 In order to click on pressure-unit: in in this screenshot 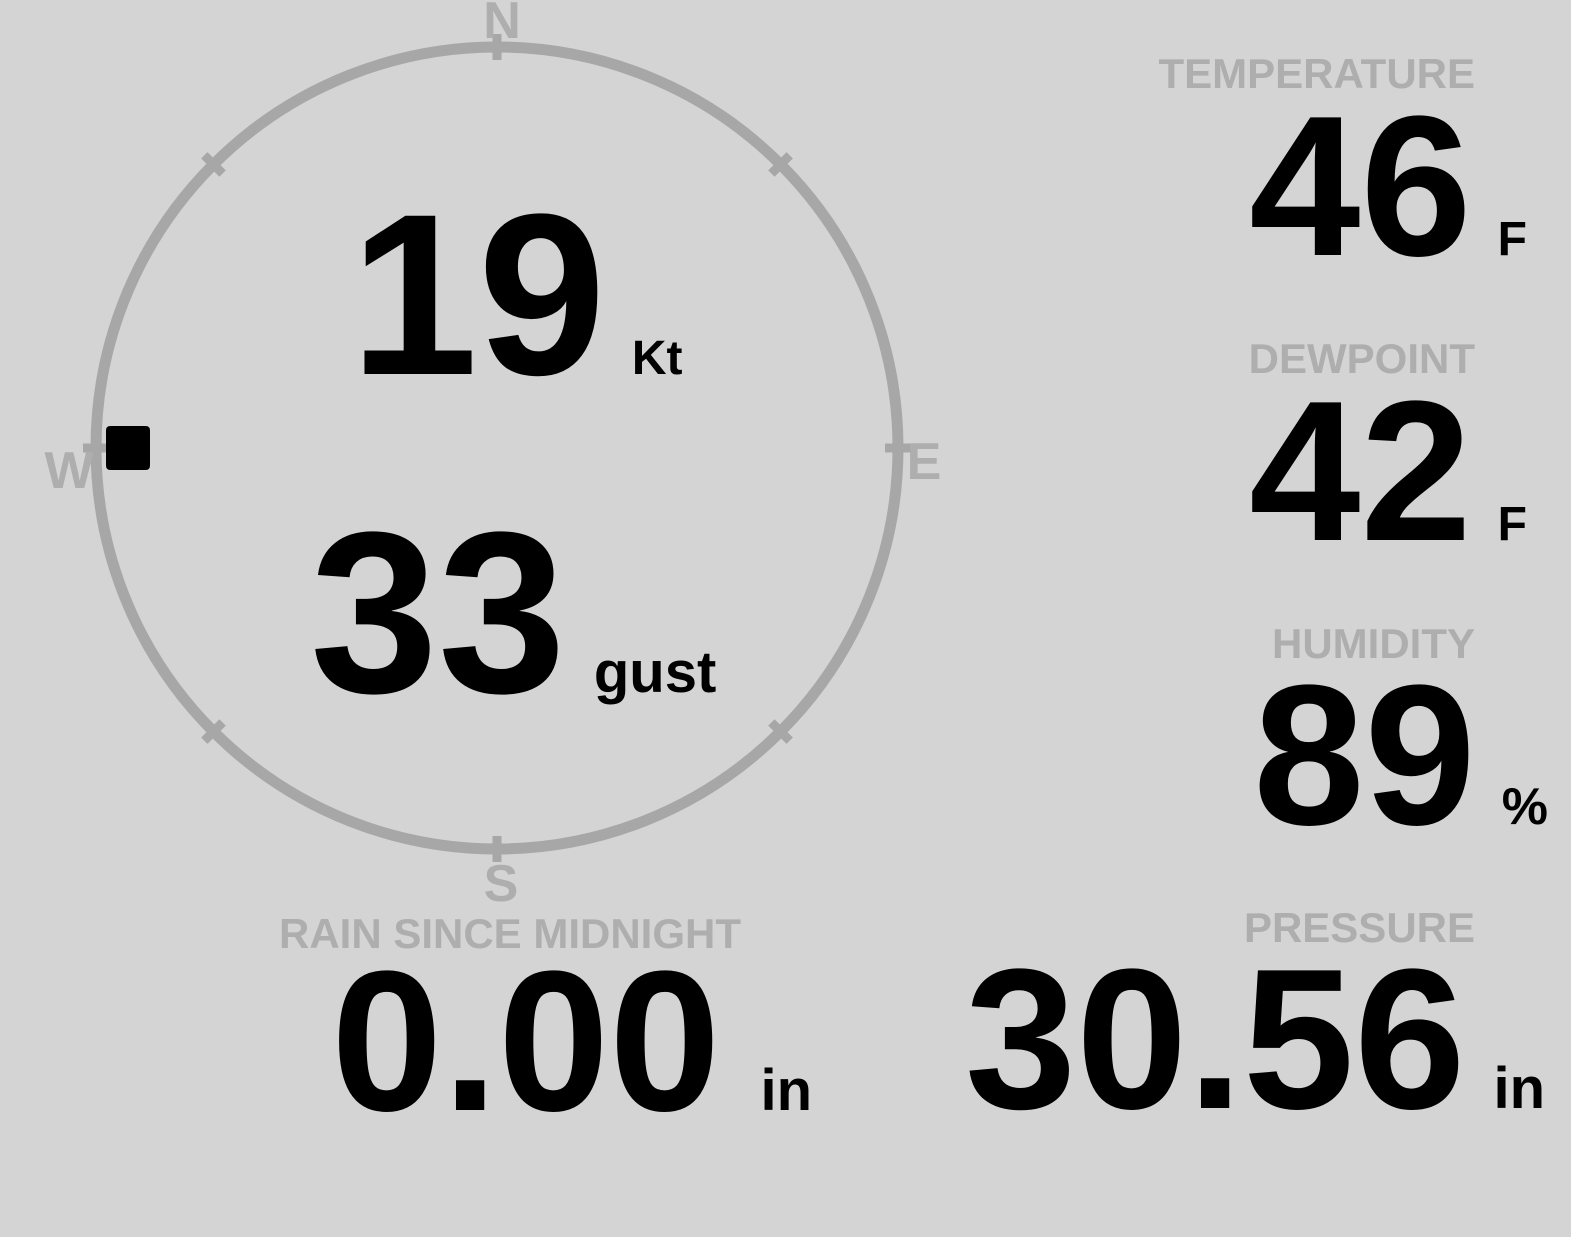, I will do `click(1519, 1088)`.